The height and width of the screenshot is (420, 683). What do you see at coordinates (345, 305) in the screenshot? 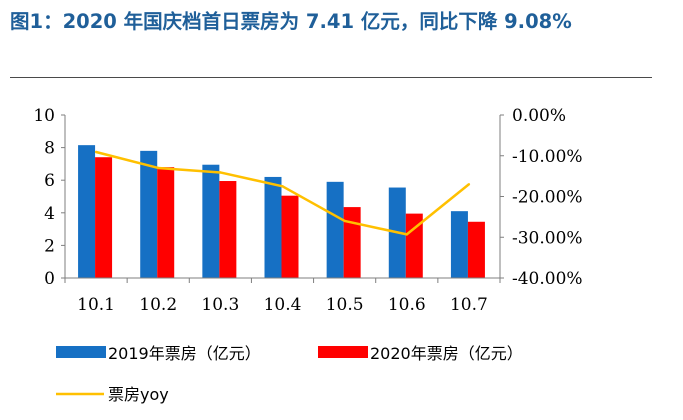
I see `x-tick-label: 10.5` at bounding box center [345, 305].